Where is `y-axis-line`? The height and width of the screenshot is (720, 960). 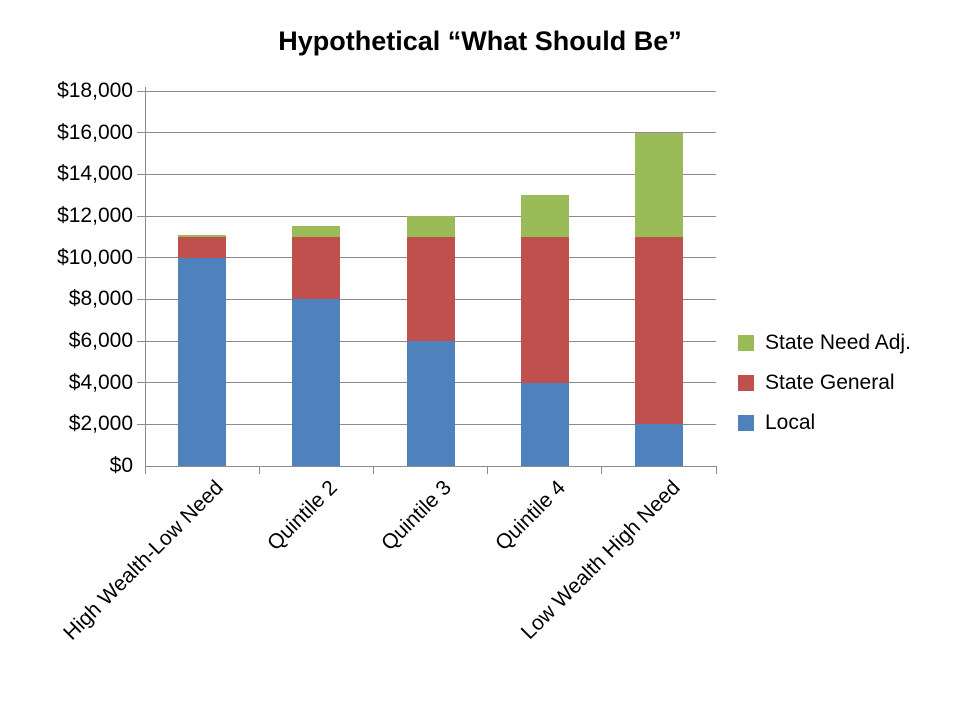 y-axis-line is located at coordinates (145, 280).